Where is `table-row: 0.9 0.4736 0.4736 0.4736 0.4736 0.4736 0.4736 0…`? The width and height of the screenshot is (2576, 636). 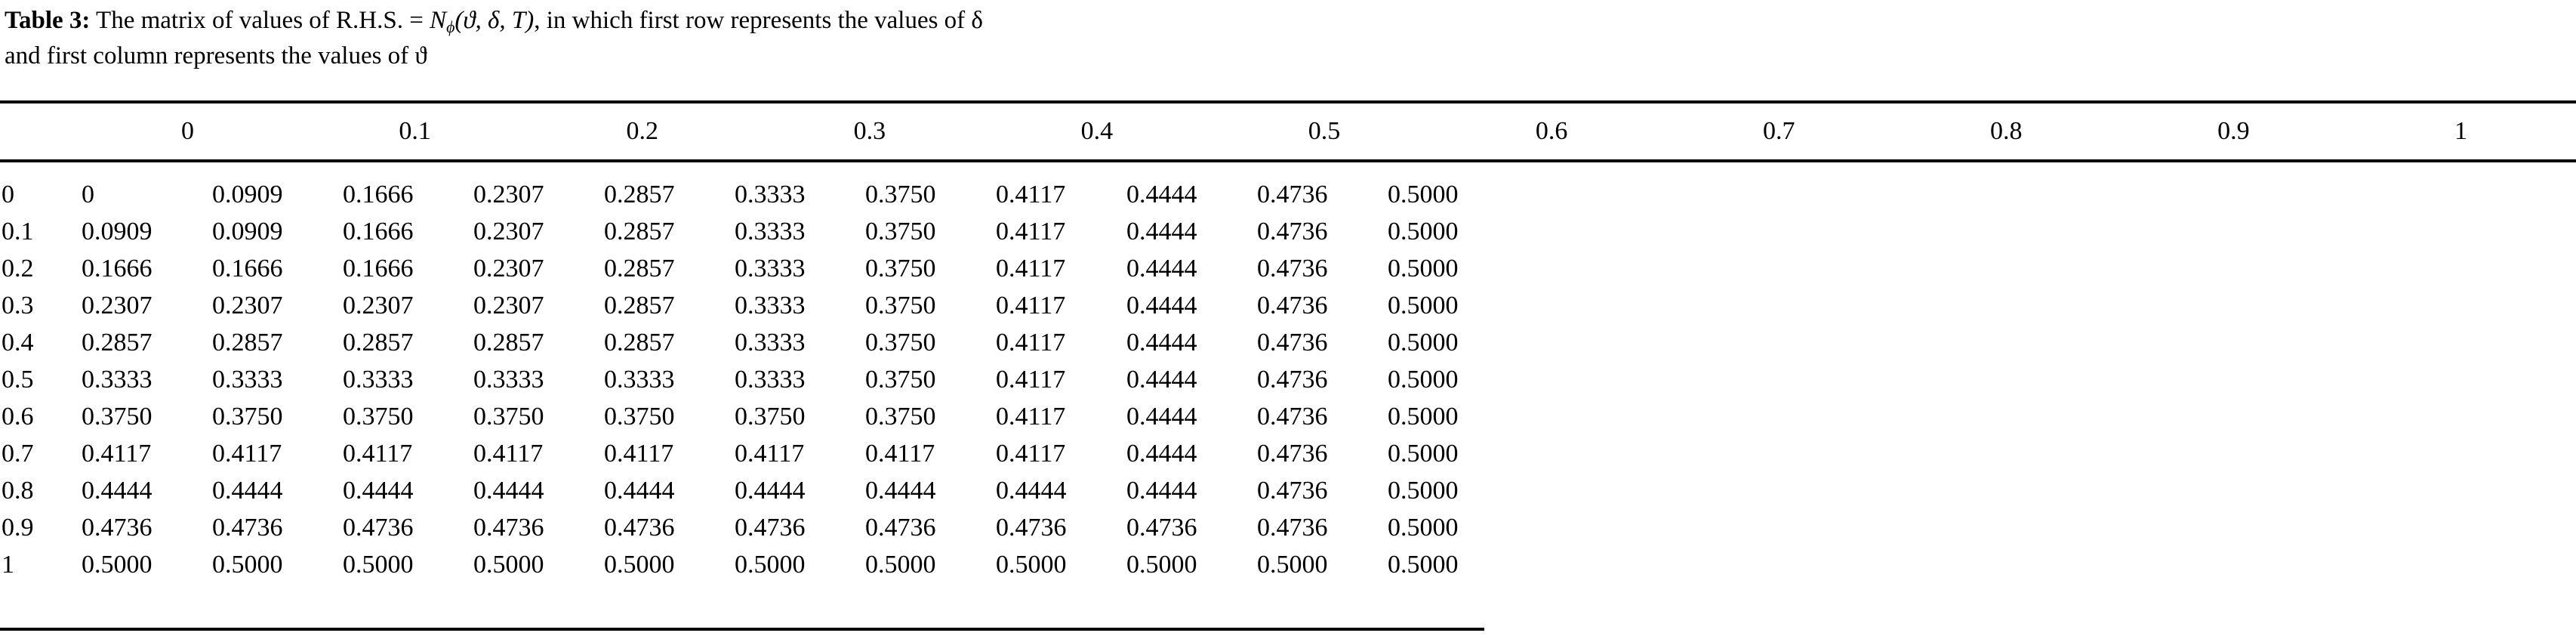
table-row: 0.9 0.4736 0.4736 0.4736 0.4736 0.4736 0.4736 0… is located at coordinates (760, 527).